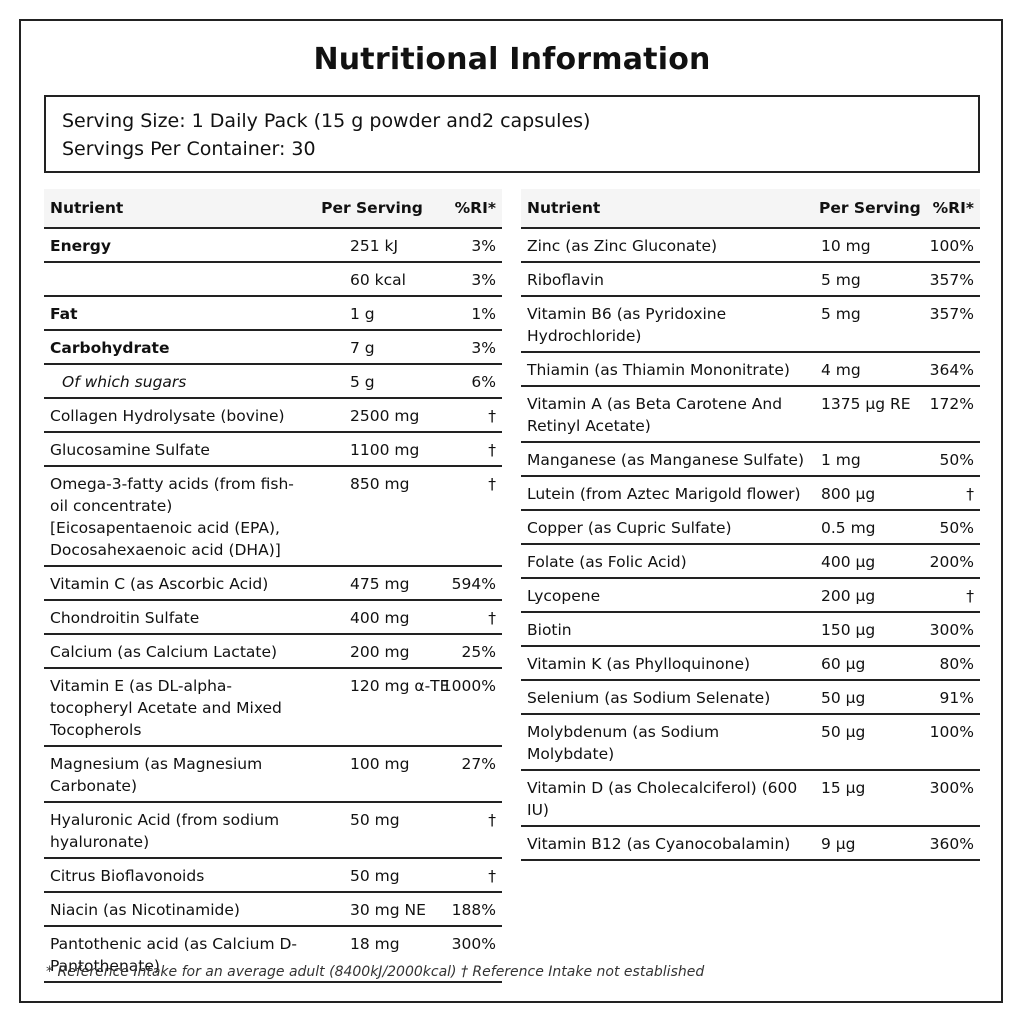  I want to click on per-serving-value: 850 mg, so click(372, 516).